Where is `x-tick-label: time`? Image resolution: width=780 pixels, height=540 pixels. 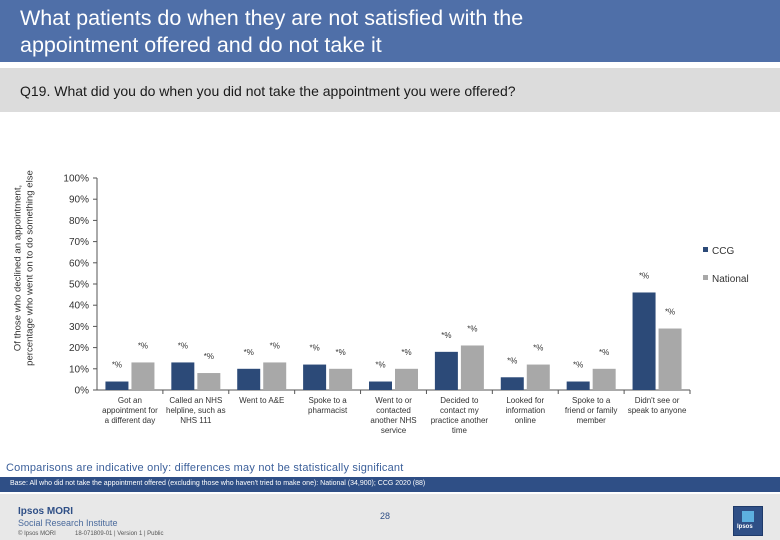
x-tick-label: time is located at coordinates (460, 430).